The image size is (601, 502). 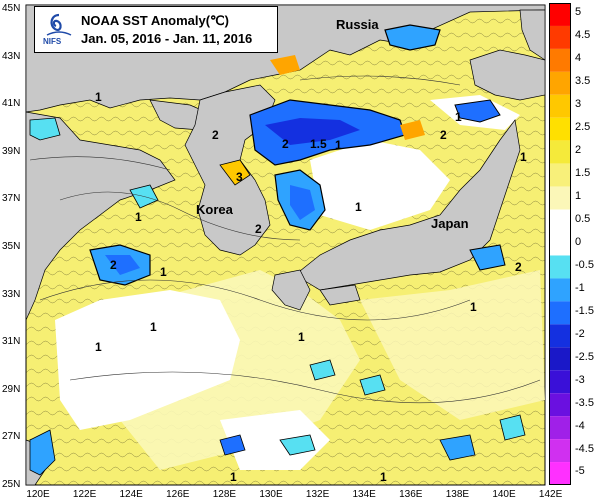 I want to click on lat-label: 33N, so click(x=11, y=294).